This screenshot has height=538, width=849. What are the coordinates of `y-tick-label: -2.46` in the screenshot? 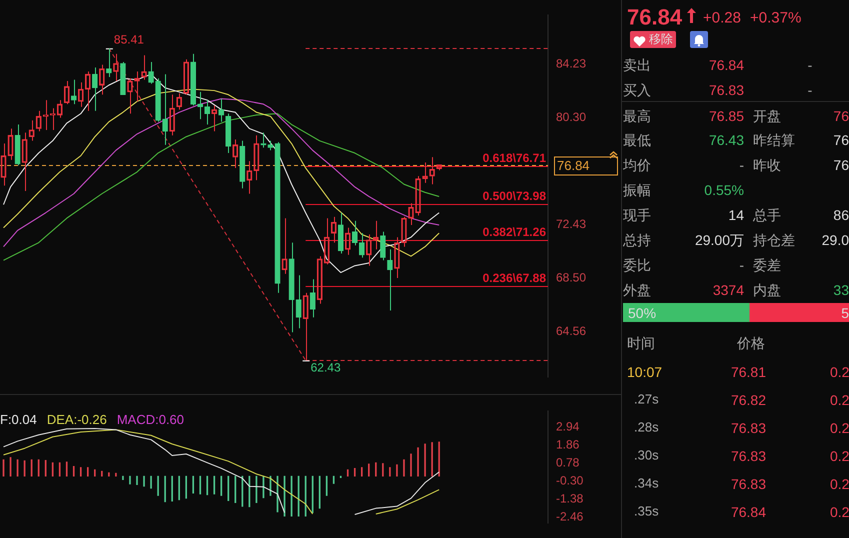 It's located at (570, 516).